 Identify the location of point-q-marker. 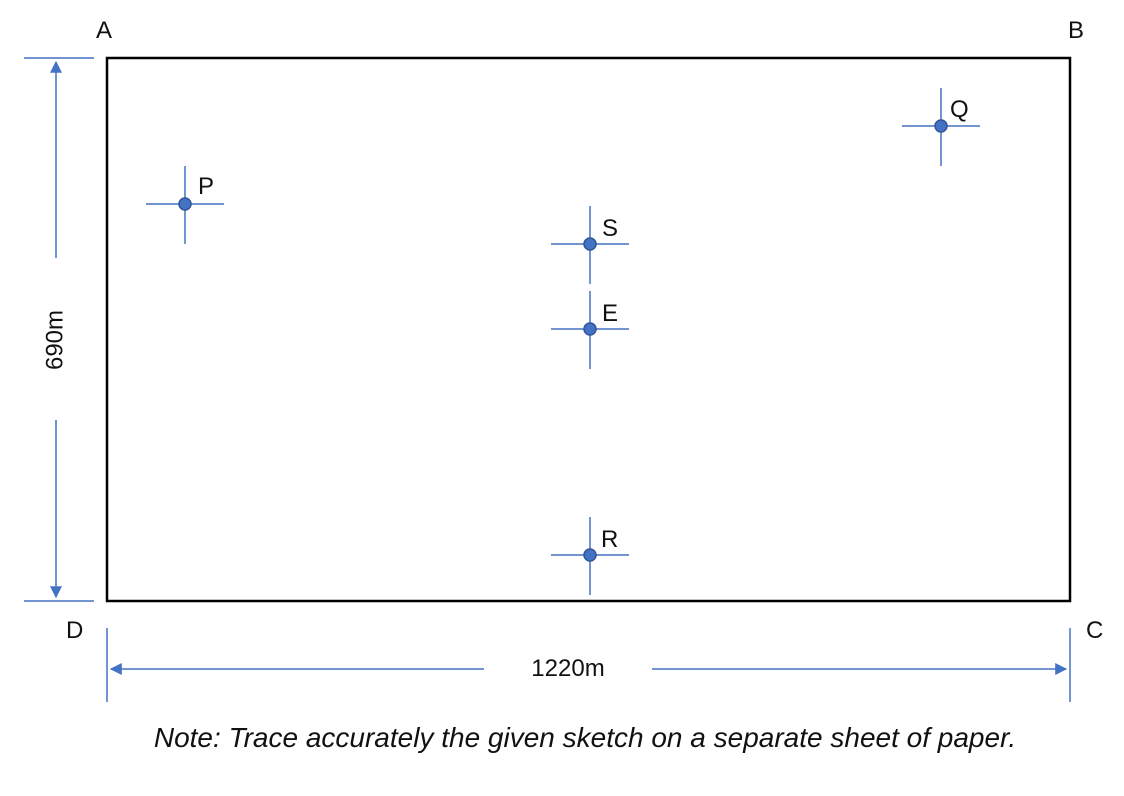
(941, 127).